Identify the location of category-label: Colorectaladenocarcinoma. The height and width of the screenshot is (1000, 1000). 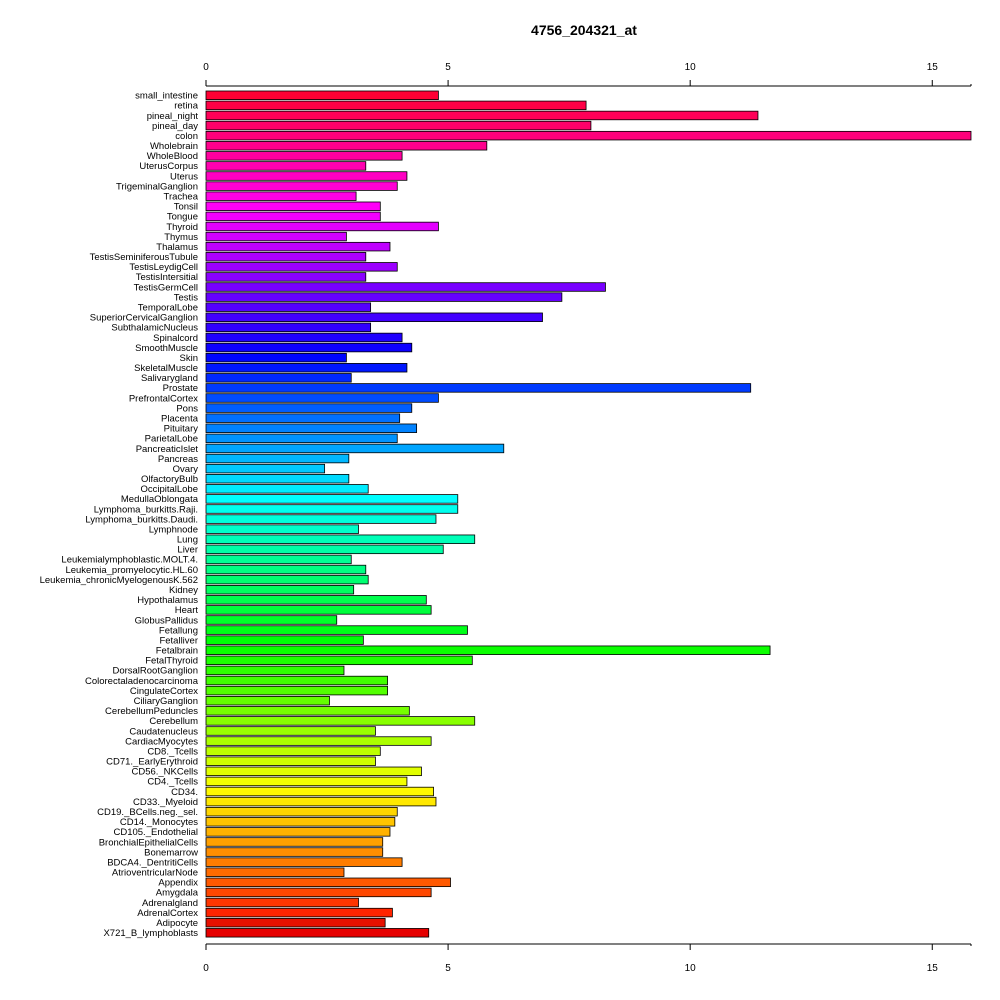
(142, 681).